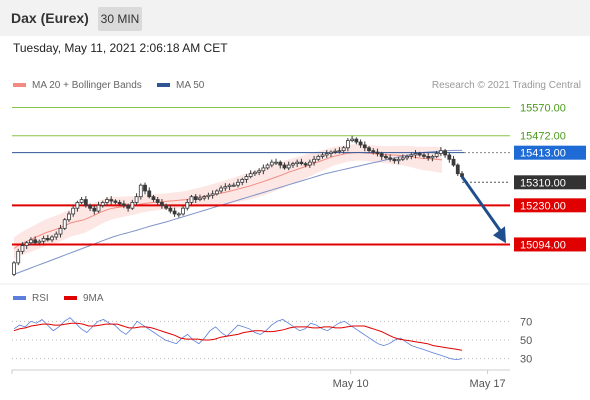 The image size is (590, 400). Describe the element at coordinates (526, 360) in the screenshot. I see `rsi-tick-label-2: 30` at that location.